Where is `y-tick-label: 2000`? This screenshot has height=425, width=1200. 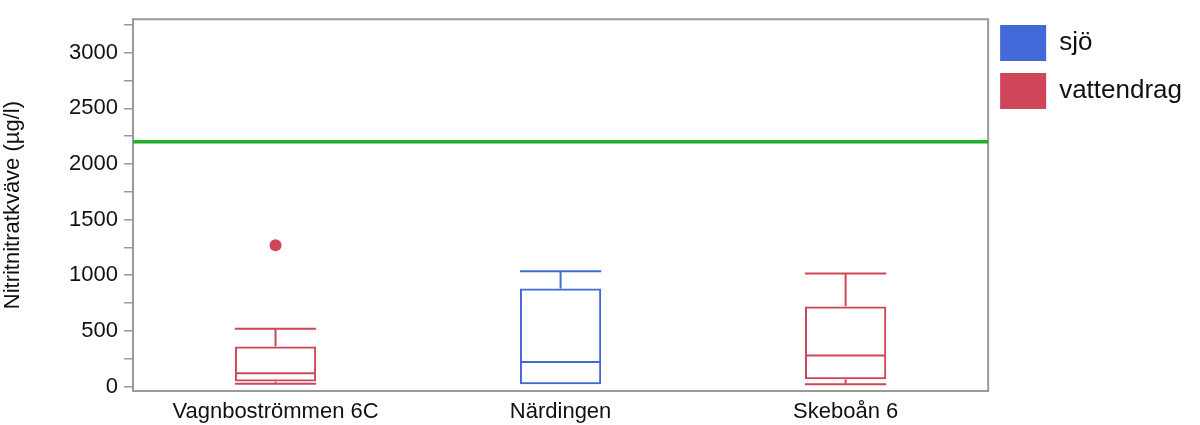
y-tick-label: 2000 is located at coordinates (93, 162).